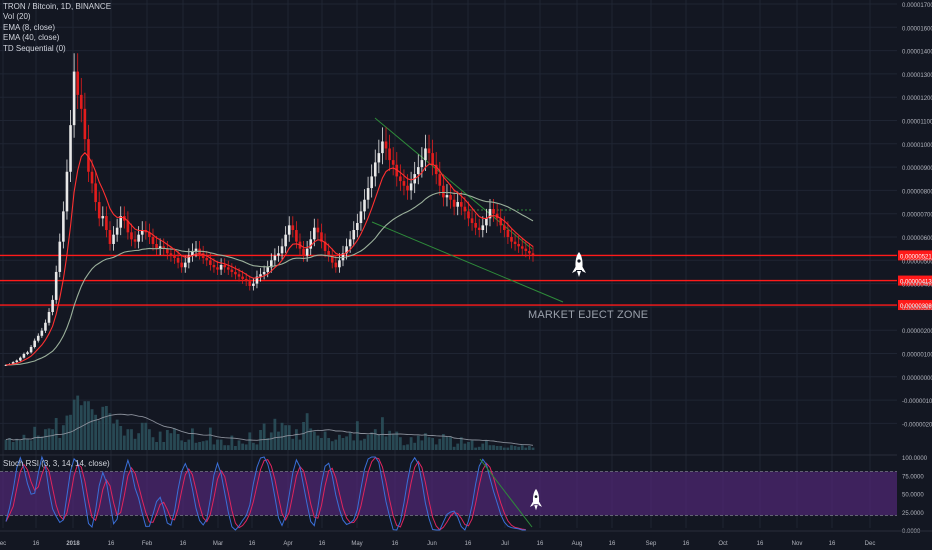  What do you see at coordinates (432, 544) in the screenshot?
I see `time-tick-label: Jun` at bounding box center [432, 544].